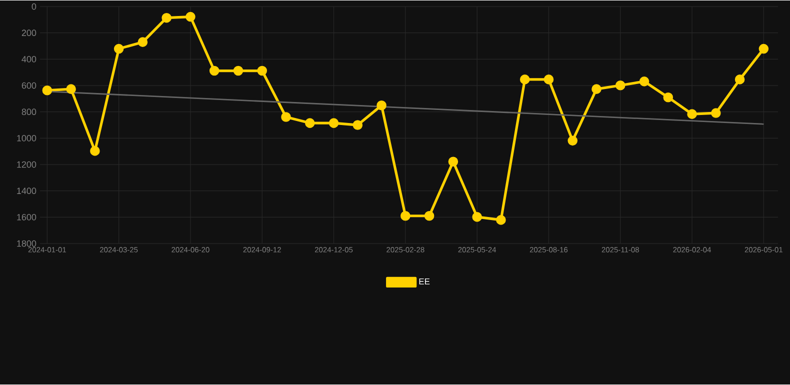 This screenshot has height=385, width=790. What do you see at coordinates (424, 281) in the screenshot?
I see `legend-label: EE` at bounding box center [424, 281].